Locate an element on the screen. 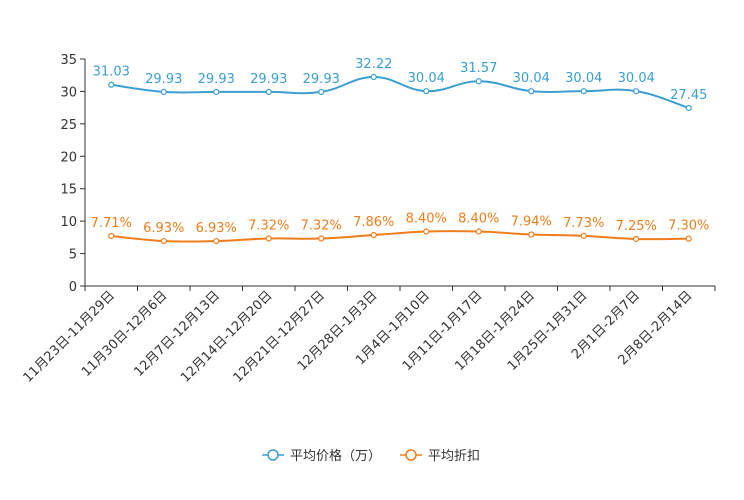  data-label: 32.22 is located at coordinates (373, 64).